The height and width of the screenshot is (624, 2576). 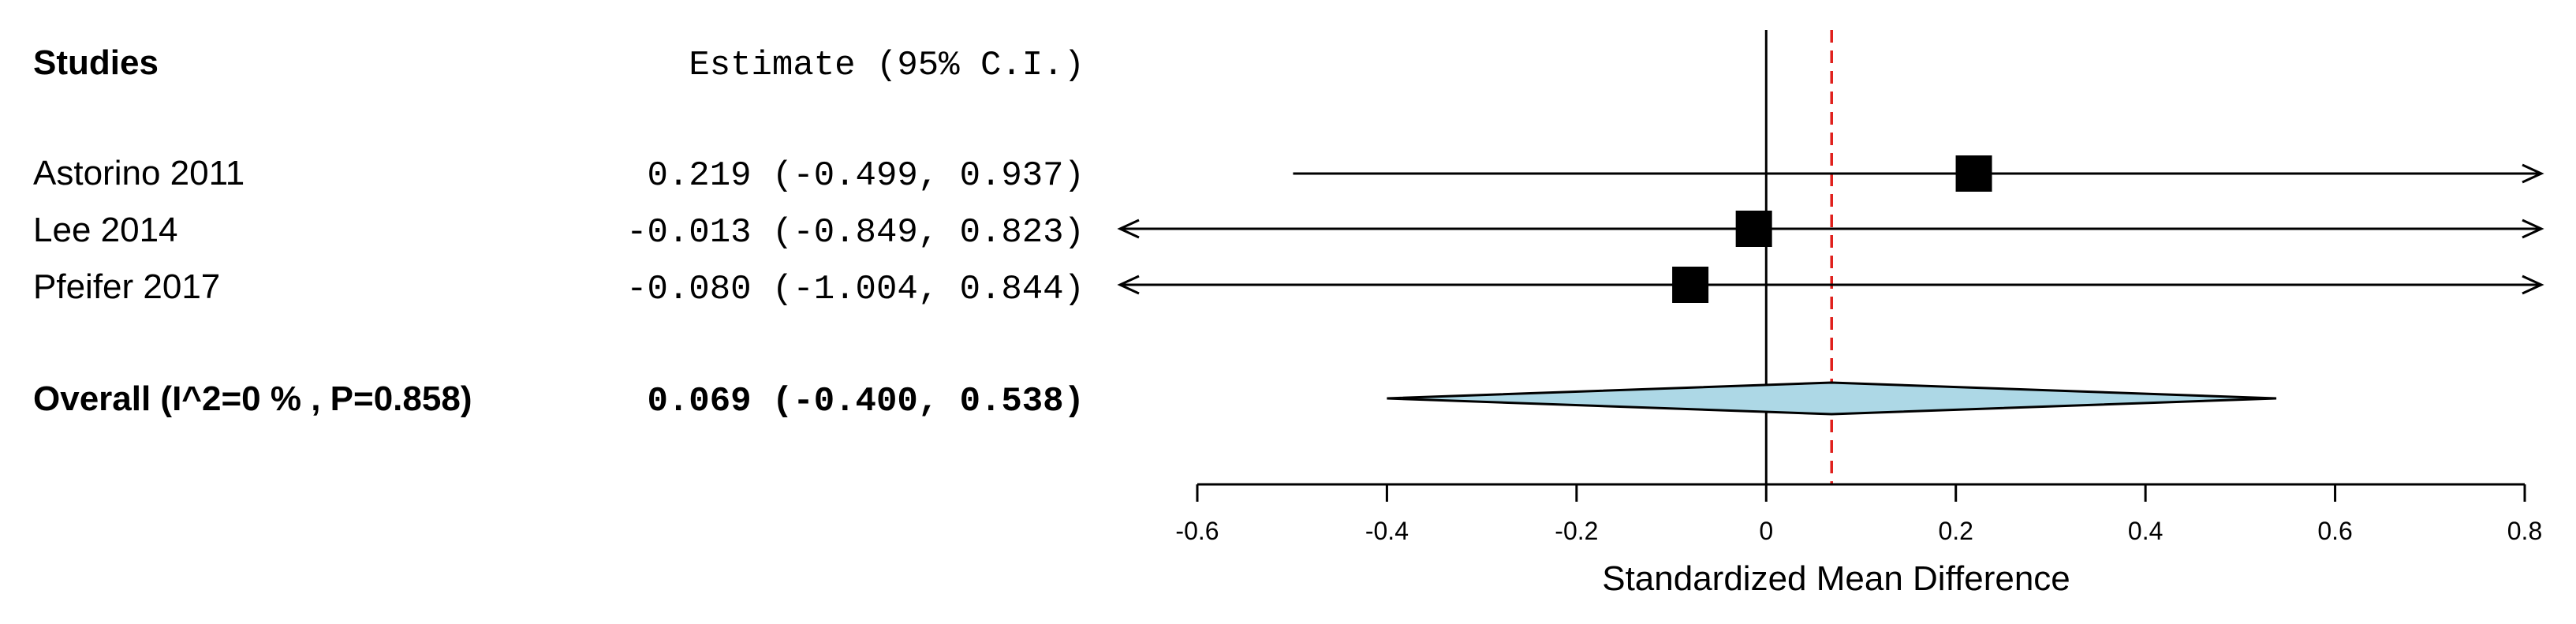 What do you see at coordinates (1836, 578) in the screenshot?
I see `x-axis-label: Standardized Mean Difference` at bounding box center [1836, 578].